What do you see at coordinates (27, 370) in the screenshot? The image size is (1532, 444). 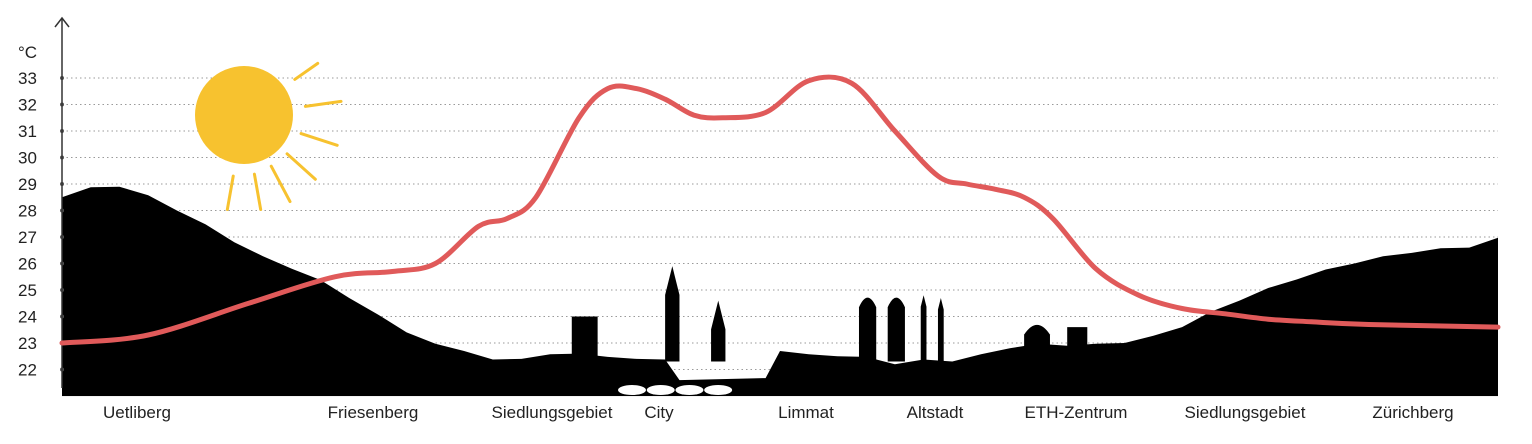 I see `y-tick-label: 22` at bounding box center [27, 370].